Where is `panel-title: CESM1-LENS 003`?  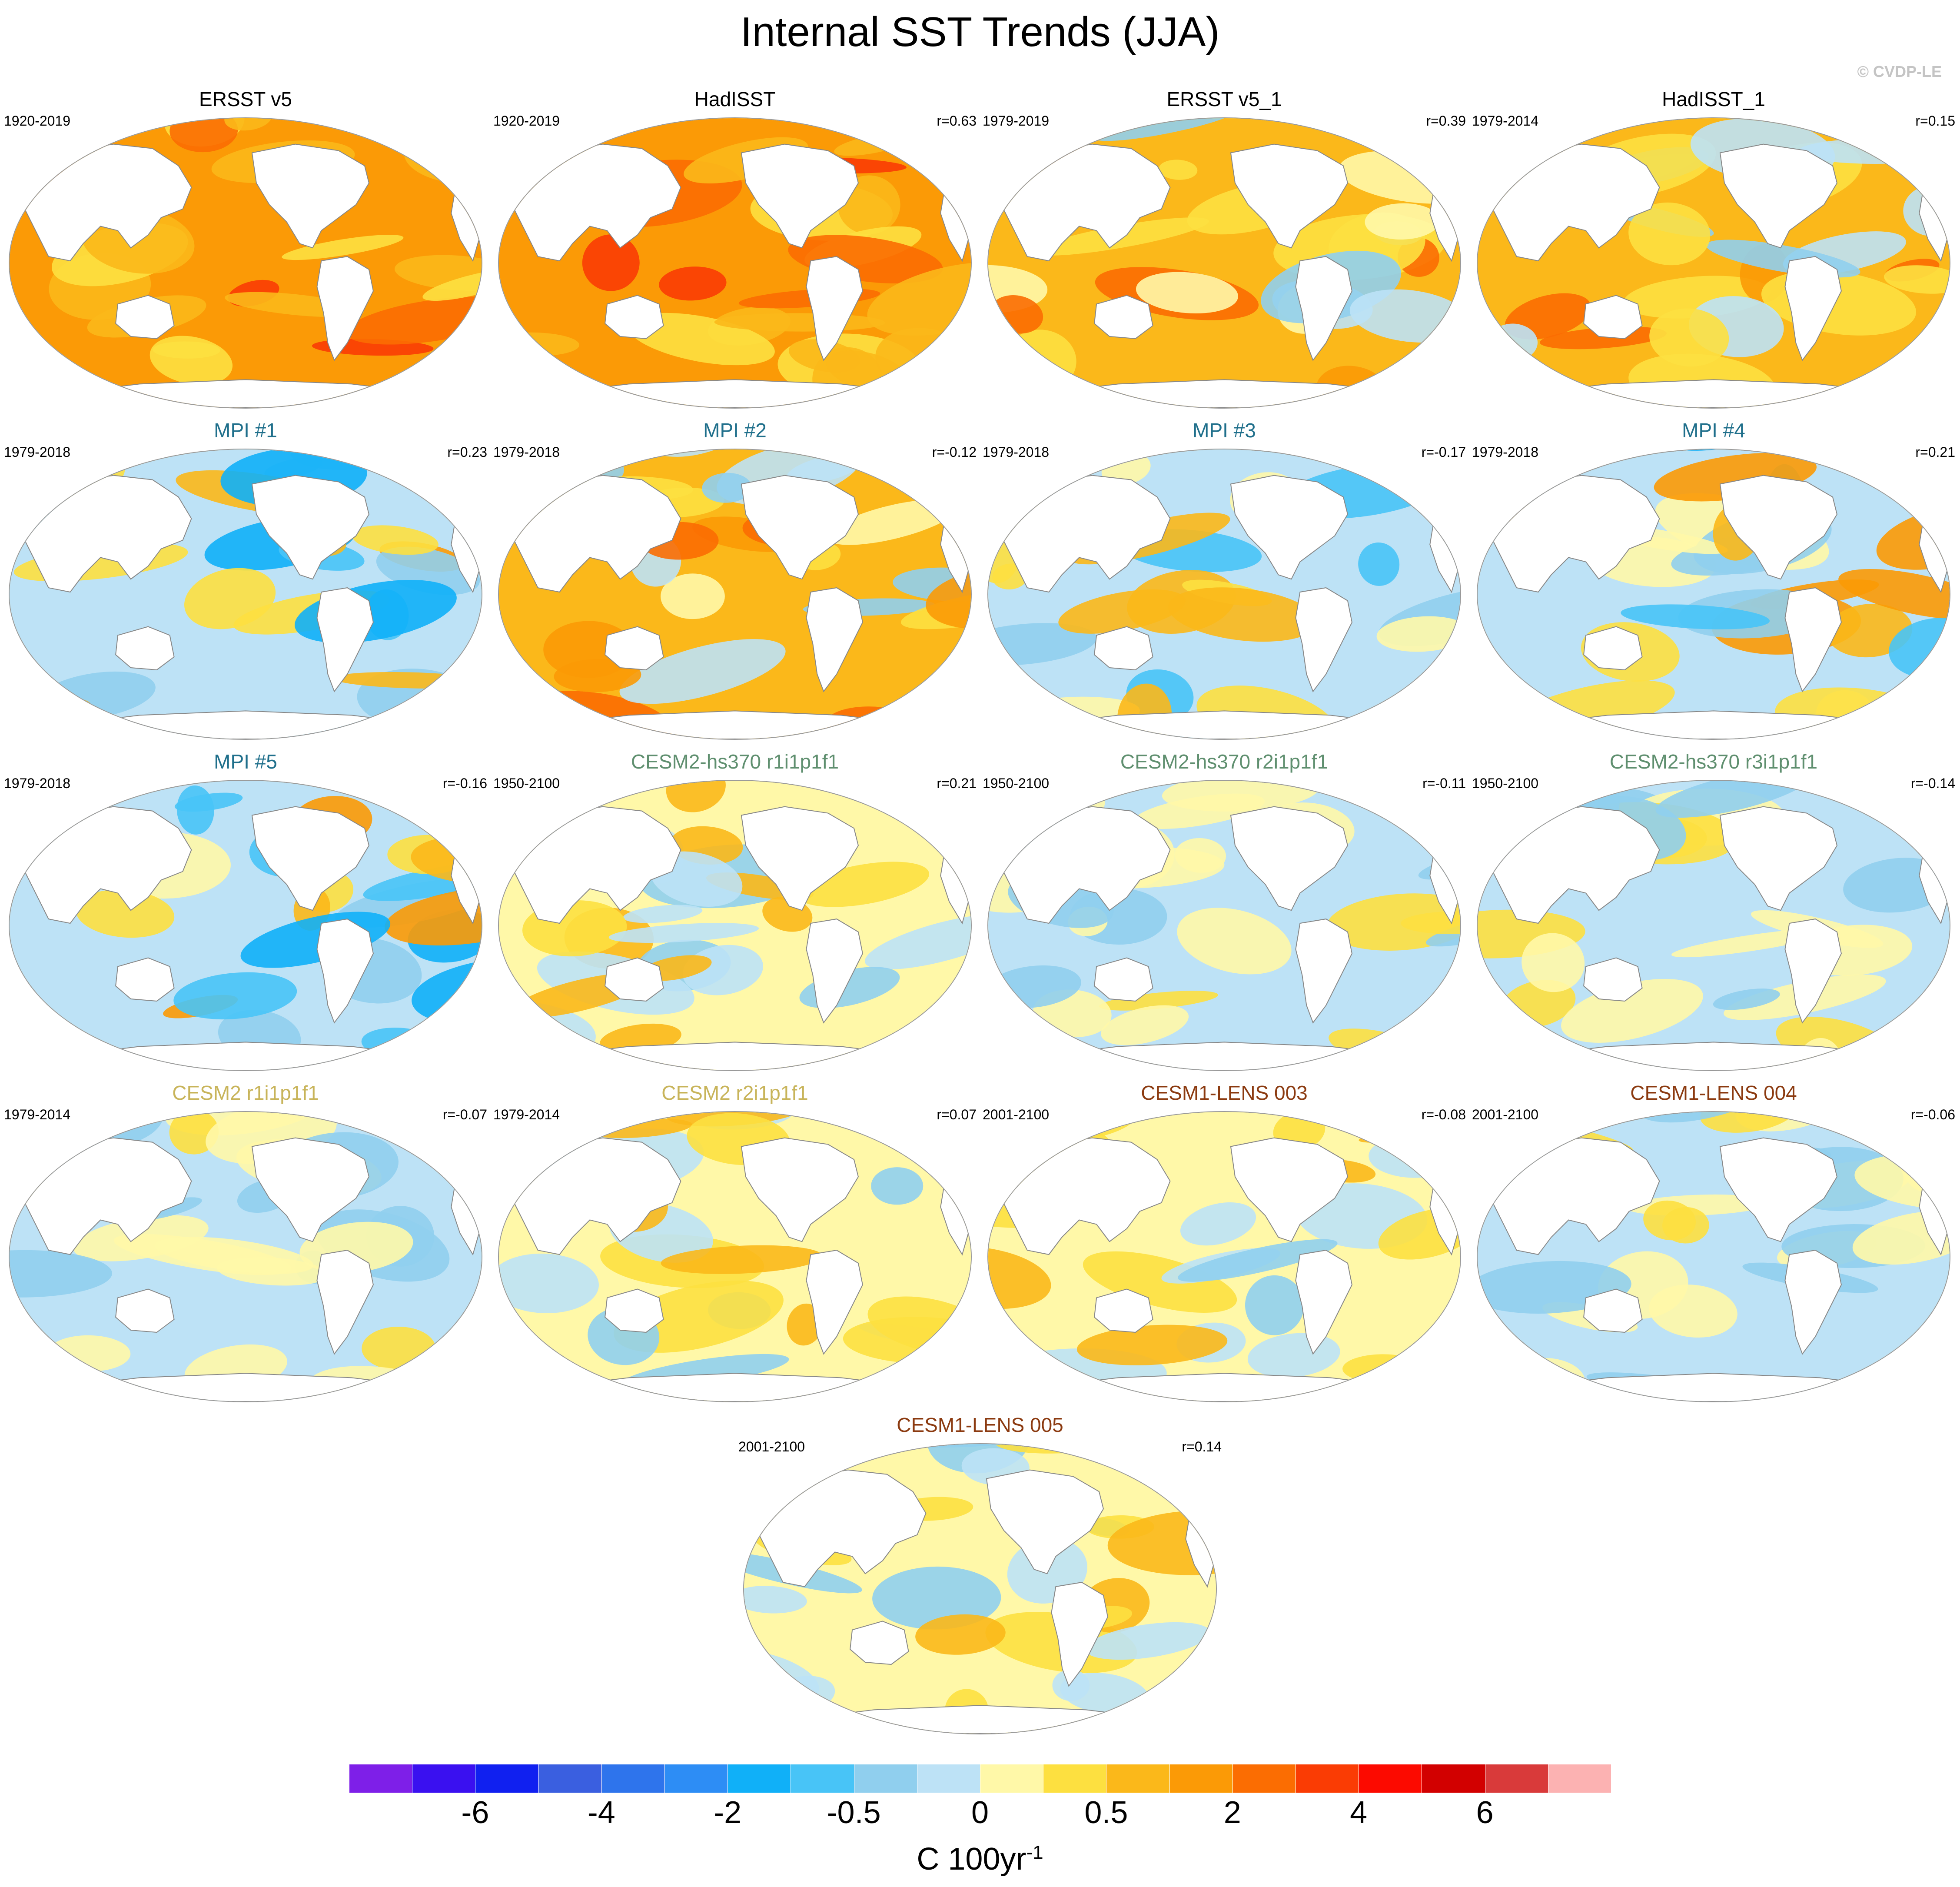
panel-title: CESM1-LENS 003 is located at coordinates (1224, 1093).